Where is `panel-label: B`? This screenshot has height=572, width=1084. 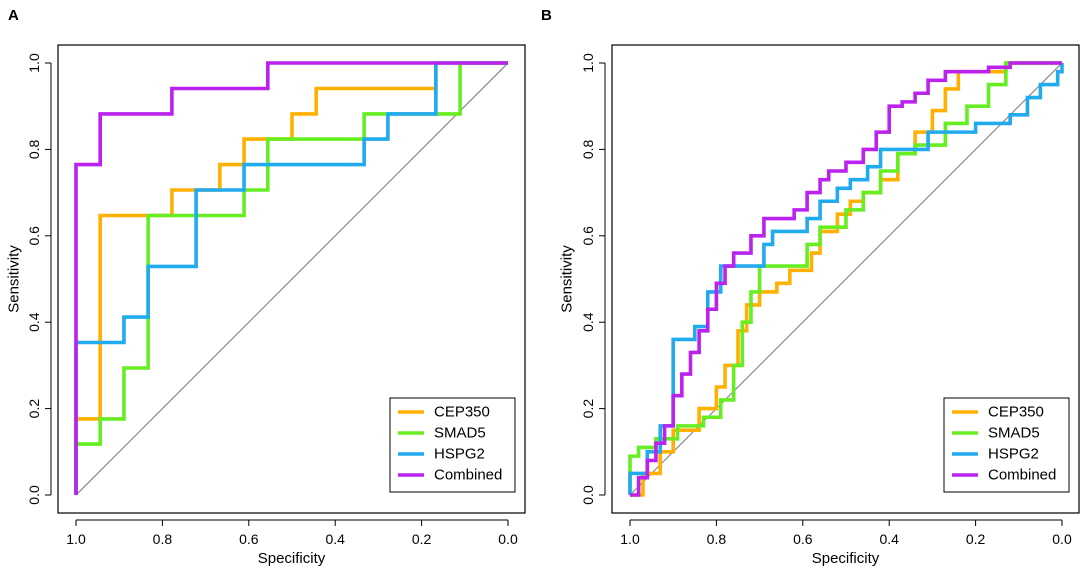 panel-label: B is located at coordinates (546, 15).